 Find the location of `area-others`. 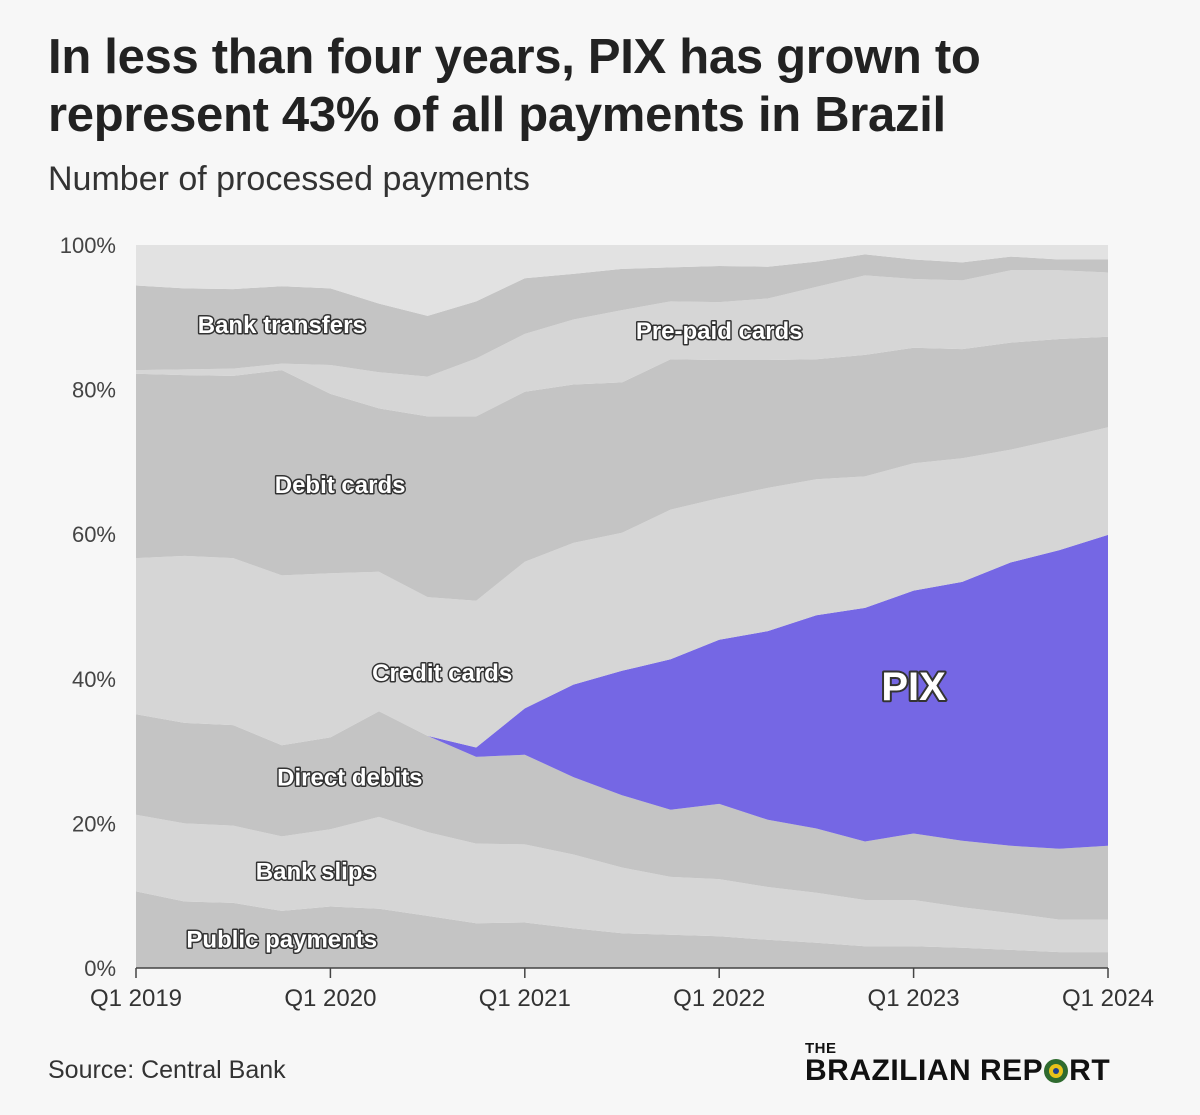

area-others is located at coordinates (622, 280).